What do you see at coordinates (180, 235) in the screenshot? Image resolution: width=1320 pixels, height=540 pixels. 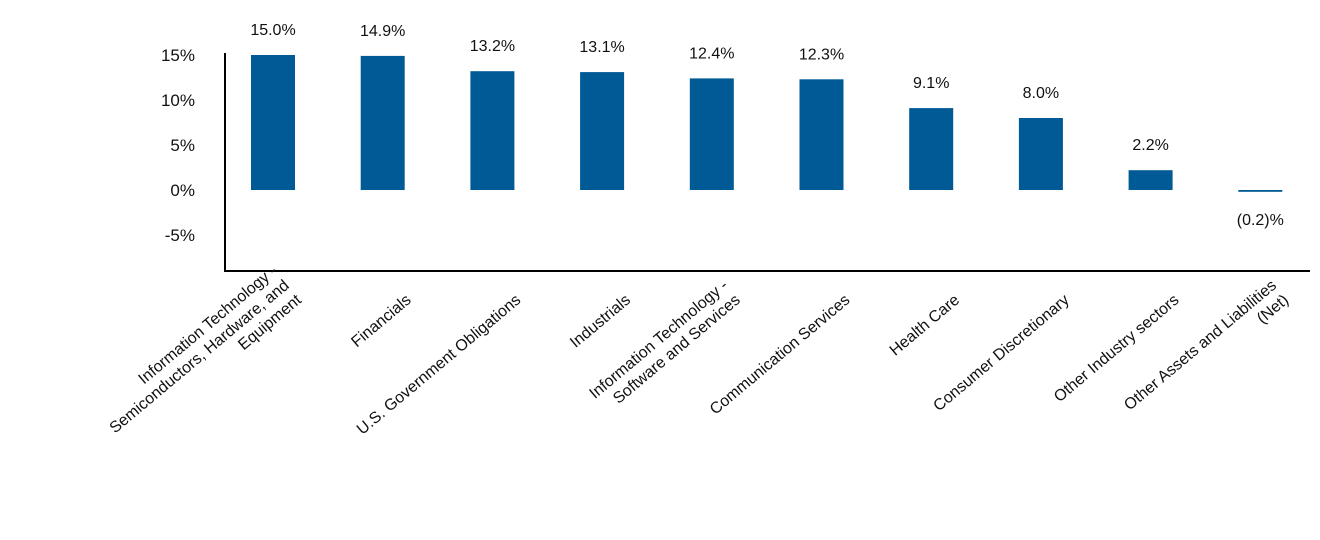 I see `y-tick-label: -5%` at bounding box center [180, 235].